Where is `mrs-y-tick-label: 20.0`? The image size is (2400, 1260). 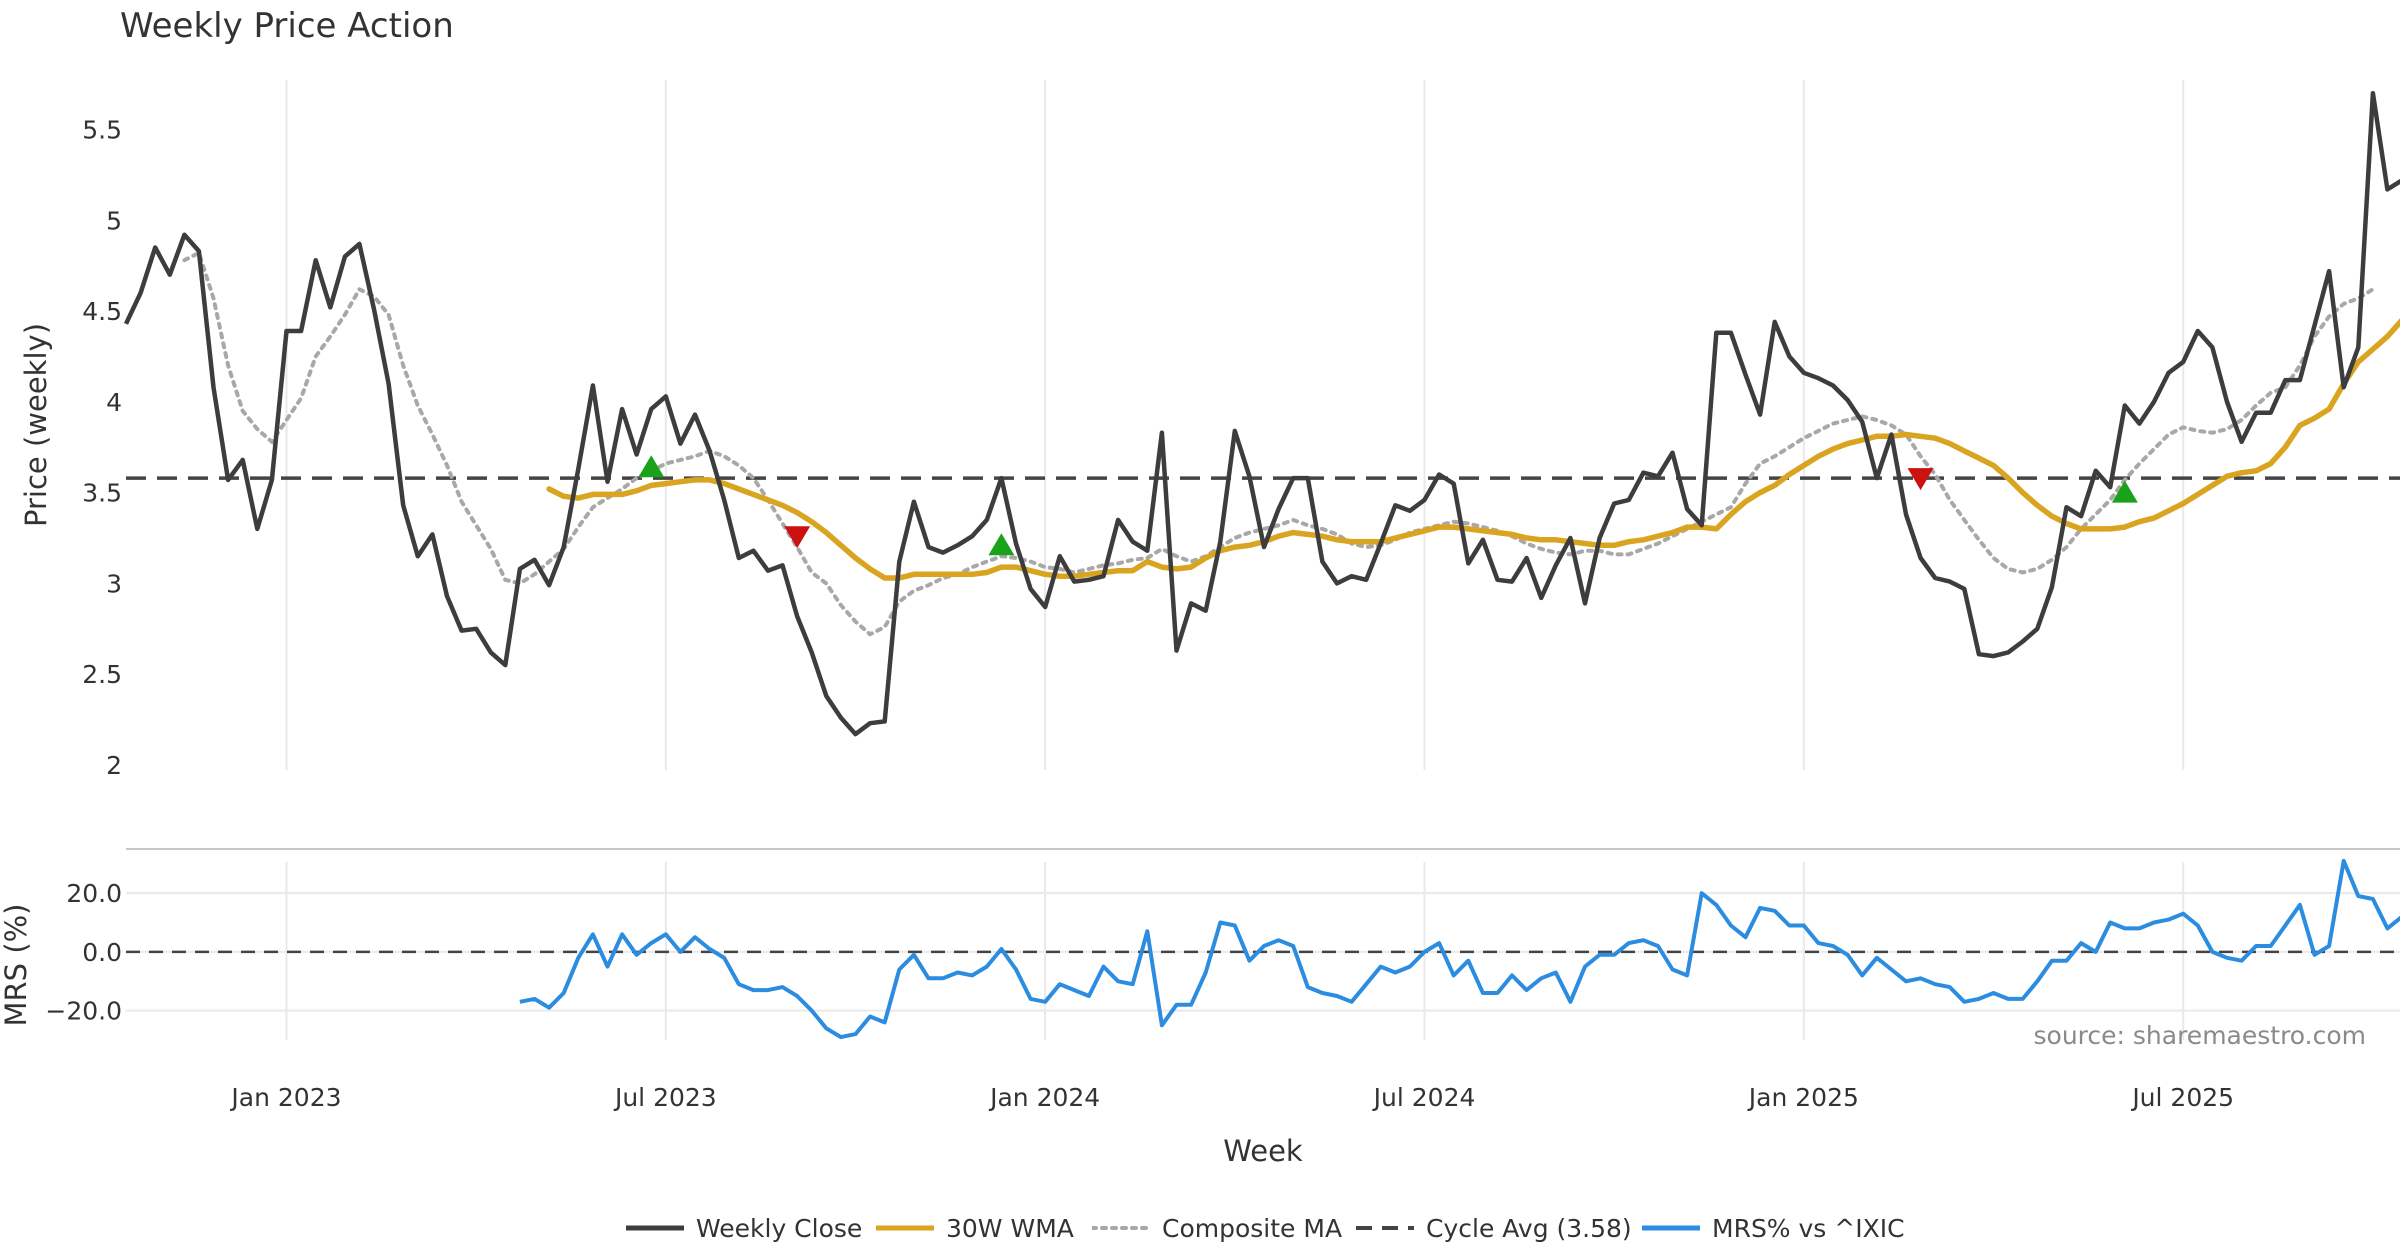
mrs-y-tick-label: 20.0 is located at coordinates (94, 893).